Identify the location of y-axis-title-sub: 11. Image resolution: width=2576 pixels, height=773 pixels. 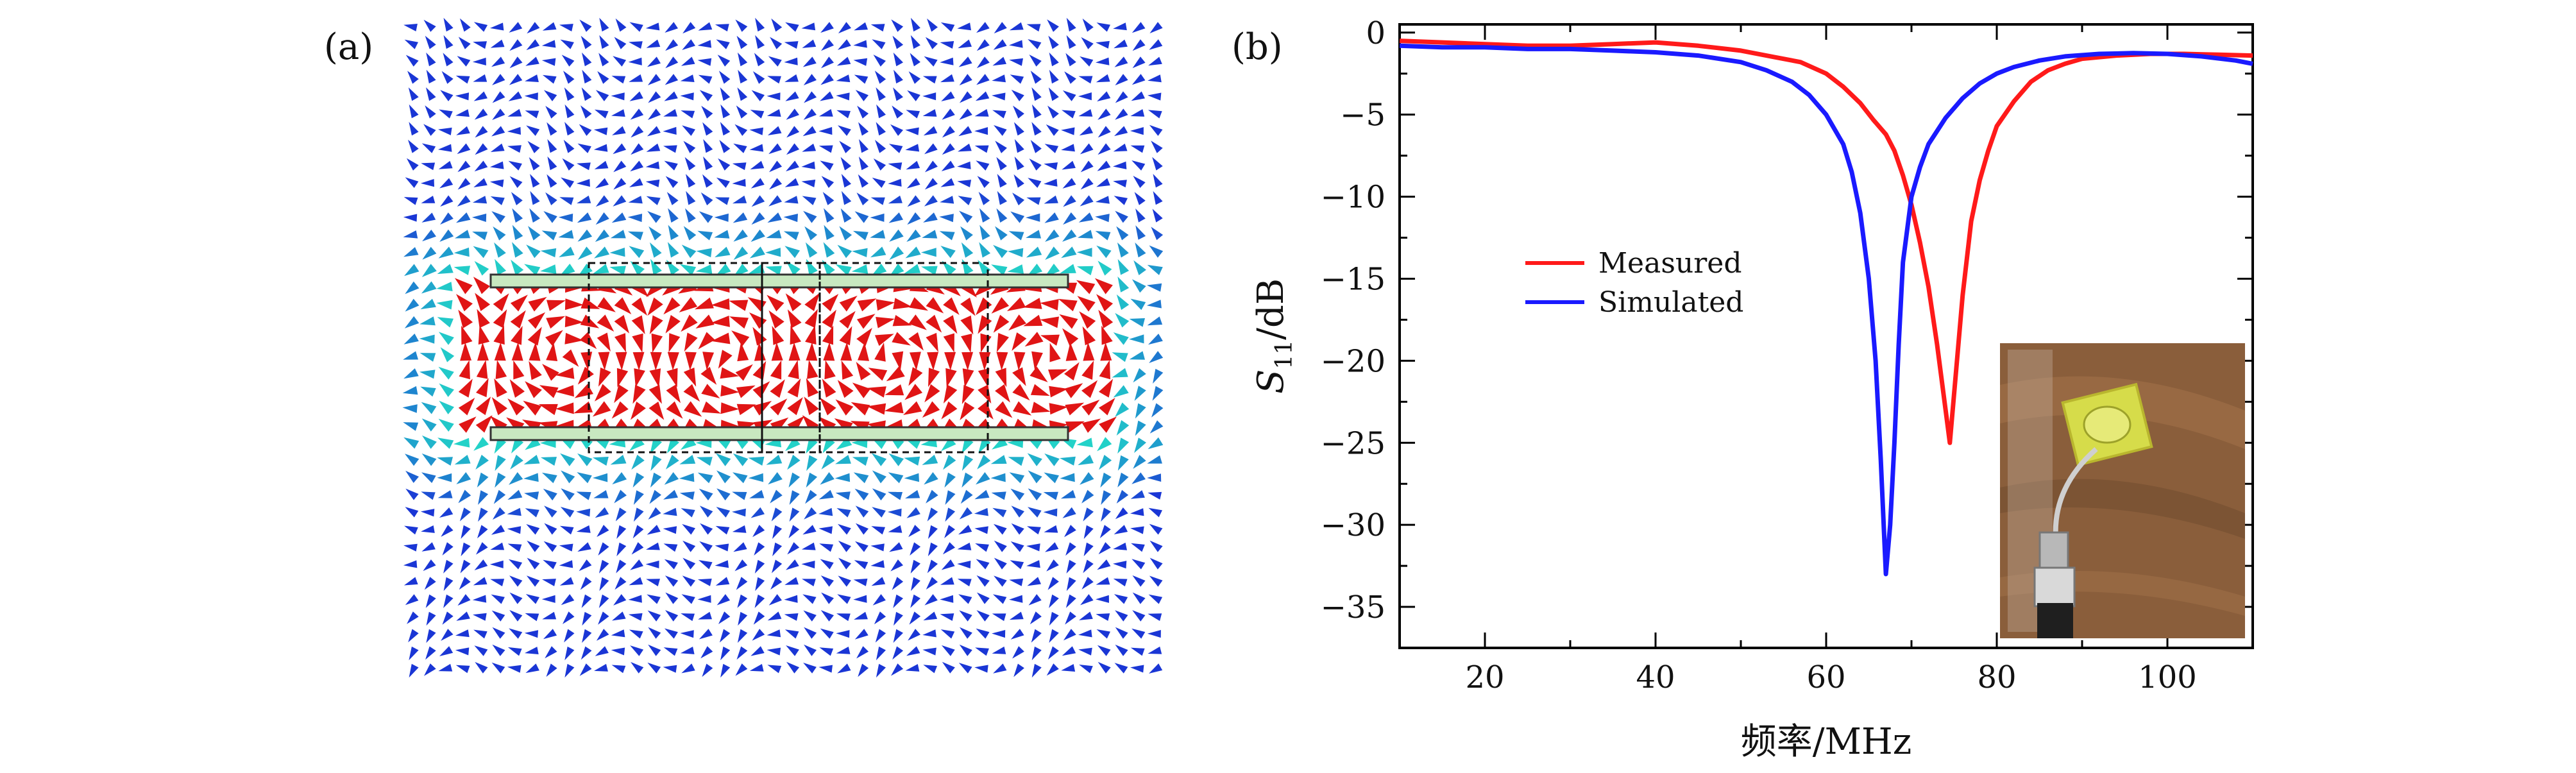
(1284, 355).